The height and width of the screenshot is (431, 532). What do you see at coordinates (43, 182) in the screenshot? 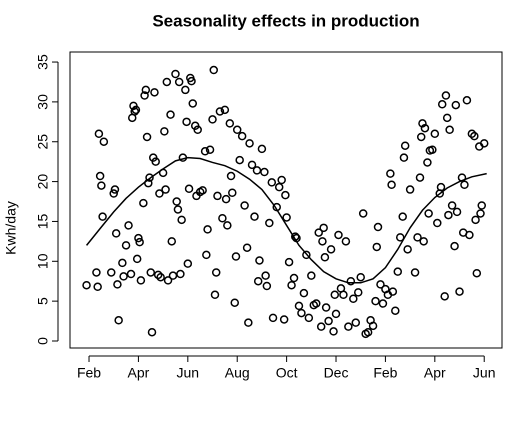
I see `y-tick-label: 20` at bounding box center [43, 182].